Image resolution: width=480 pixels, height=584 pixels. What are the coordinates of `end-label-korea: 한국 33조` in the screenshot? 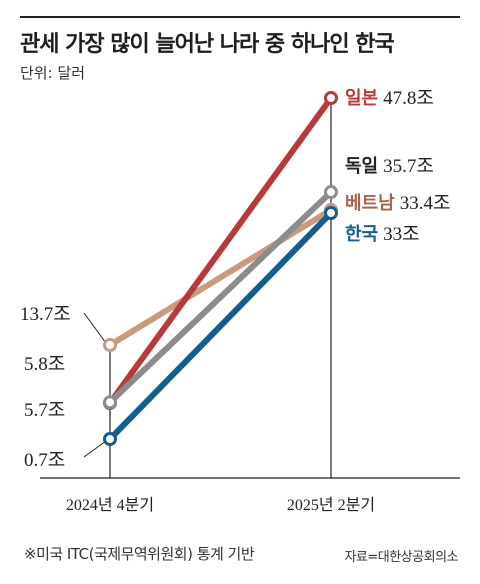 It's located at (382, 234).